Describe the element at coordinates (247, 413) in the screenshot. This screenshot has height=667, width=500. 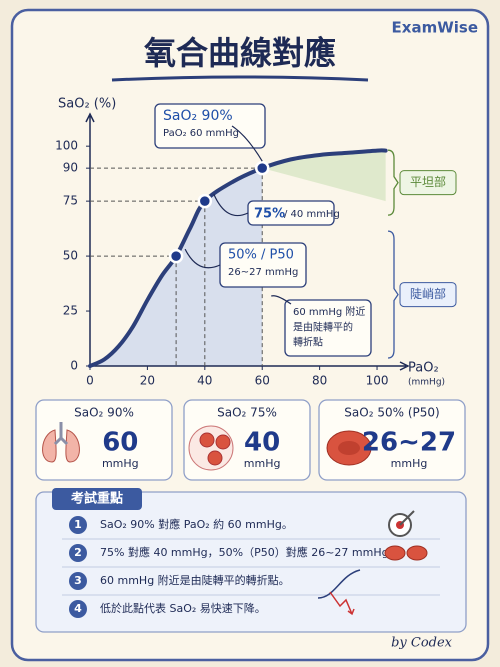
I see `card-heading: SaO₂ 75%` at that location.